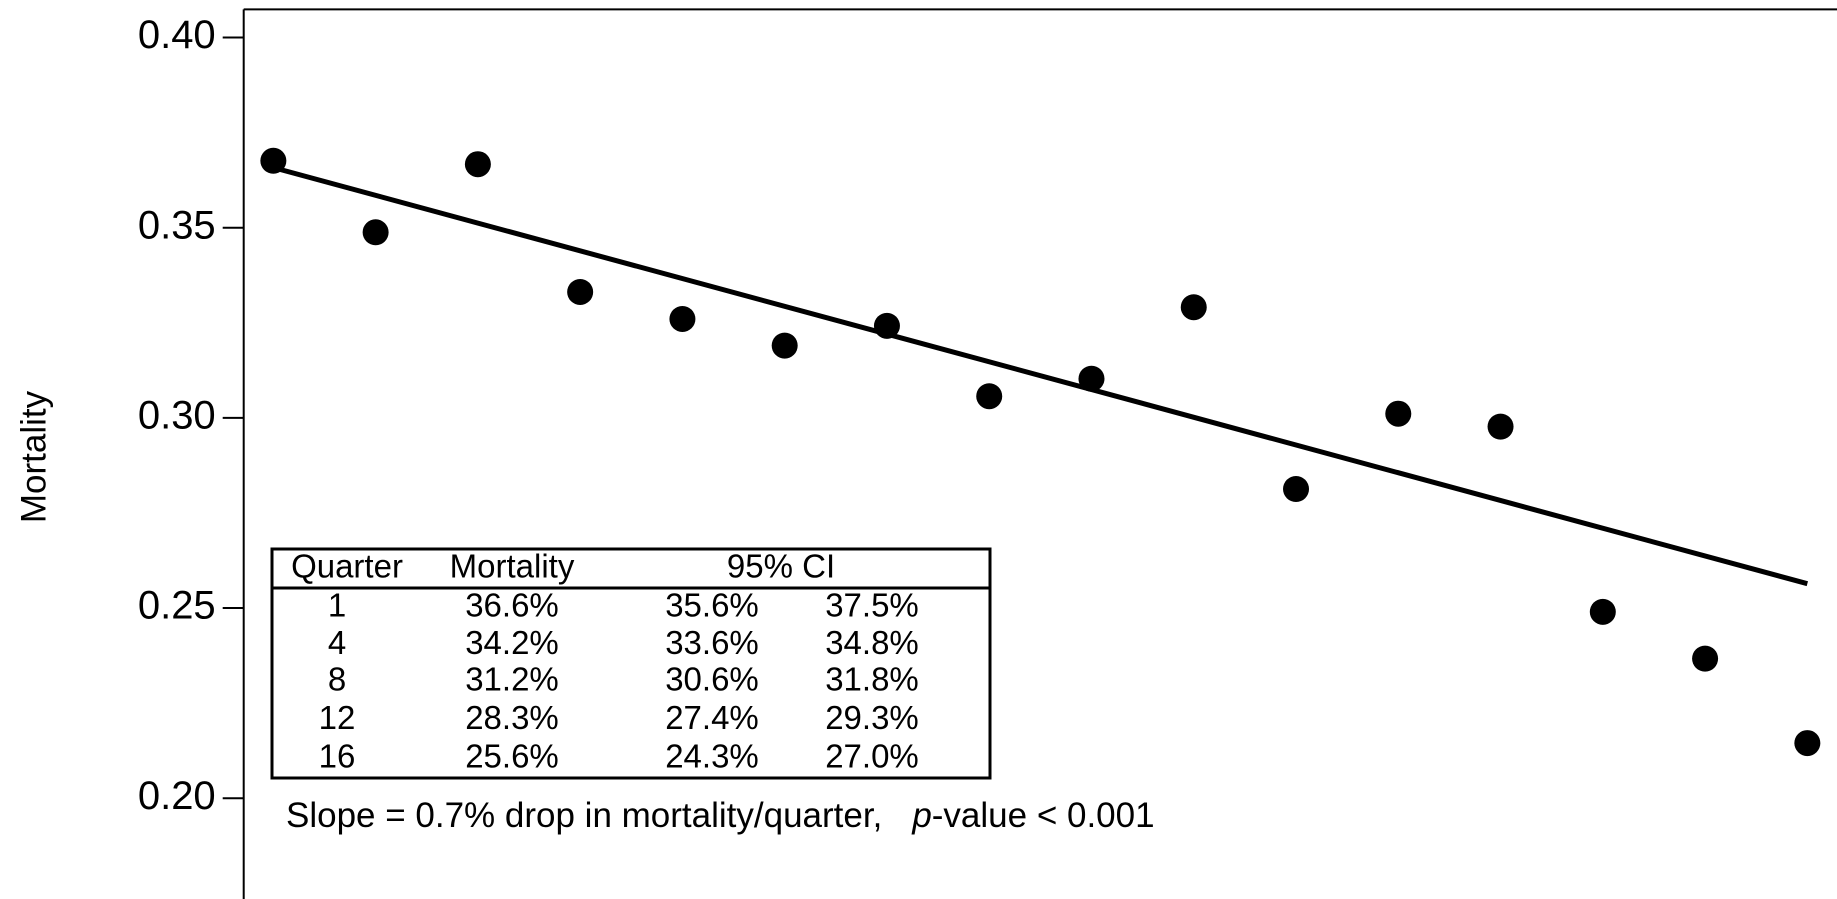  Describe the element at coordinates (712, 642) in the screenshot. I see `table-cell: 33.6%` at that location.